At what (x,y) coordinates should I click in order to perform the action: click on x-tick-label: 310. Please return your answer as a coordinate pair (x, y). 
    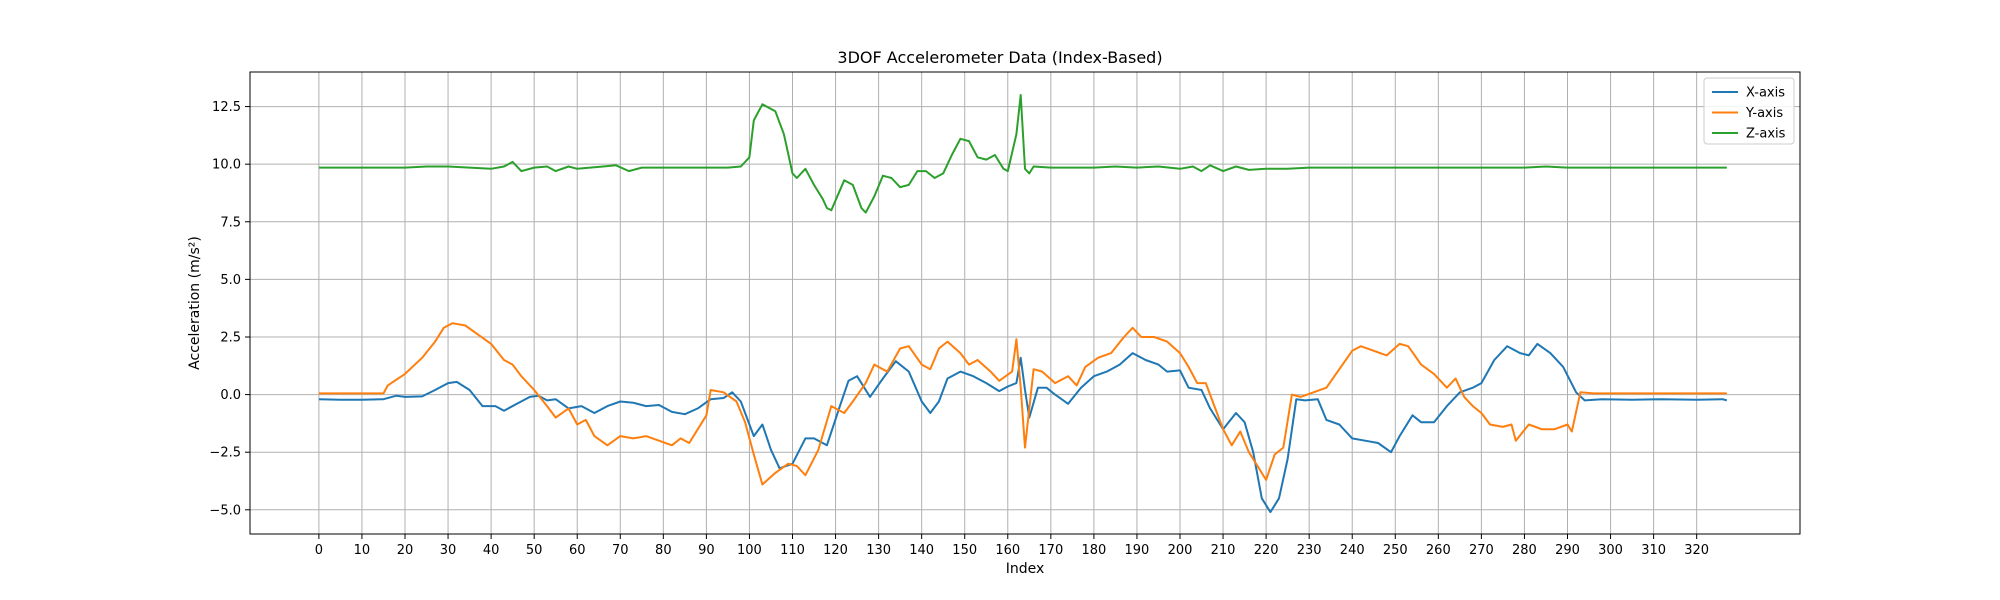
    Looking at the image, I should click on (1653, 550).